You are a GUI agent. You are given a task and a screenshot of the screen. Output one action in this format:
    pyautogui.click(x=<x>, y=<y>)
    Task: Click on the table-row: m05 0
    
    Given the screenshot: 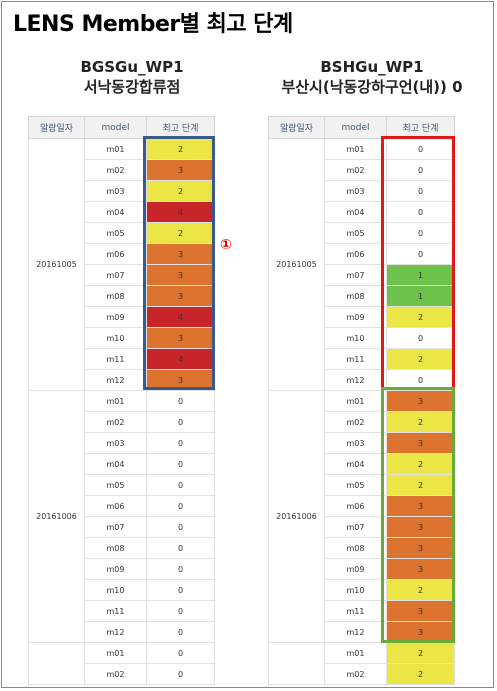 What is the action you would take?
    pyautogui.click(x=362, y=233)
    